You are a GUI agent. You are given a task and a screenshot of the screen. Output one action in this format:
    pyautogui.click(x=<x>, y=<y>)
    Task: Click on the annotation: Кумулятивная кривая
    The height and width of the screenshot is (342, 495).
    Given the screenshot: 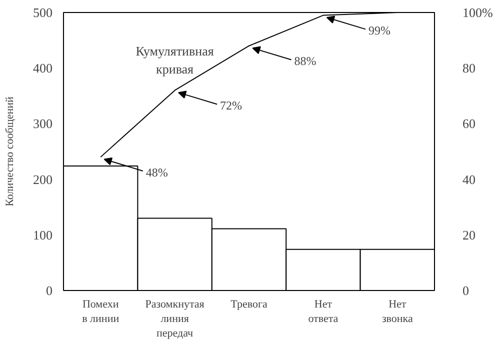 What is the action you would take?
    pyautogui.click(x=175, y=59)
    